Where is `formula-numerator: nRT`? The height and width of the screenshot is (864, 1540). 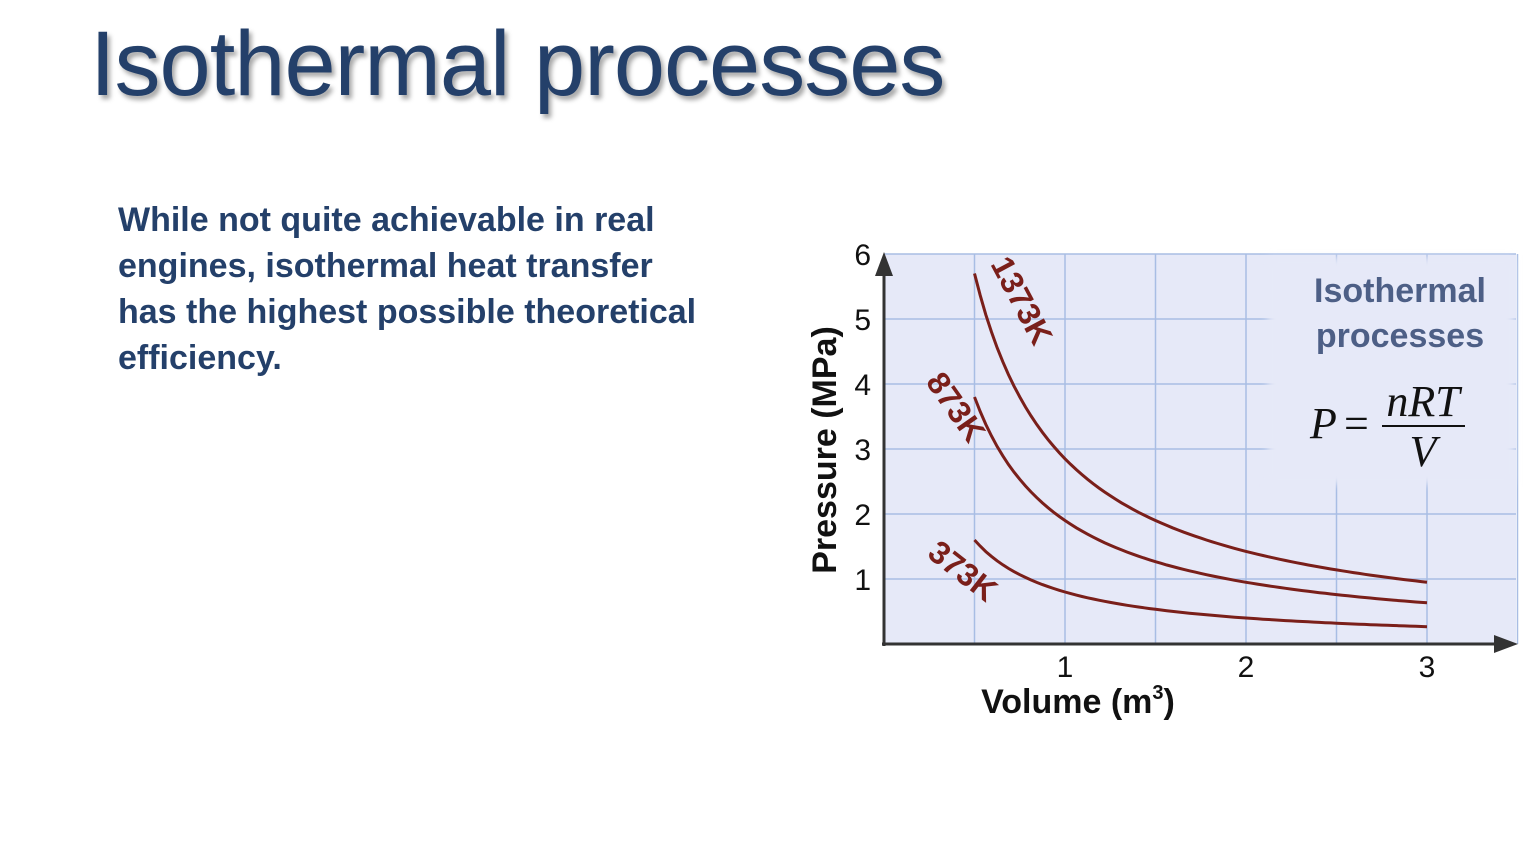
formula-numerator: nRT is located at coordinates (1424, 401).